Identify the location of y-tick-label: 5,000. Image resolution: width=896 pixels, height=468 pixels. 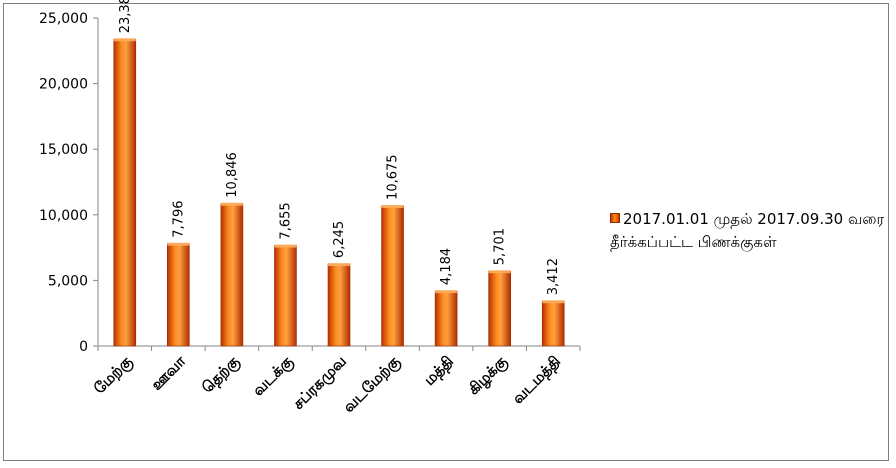
(68, 281).